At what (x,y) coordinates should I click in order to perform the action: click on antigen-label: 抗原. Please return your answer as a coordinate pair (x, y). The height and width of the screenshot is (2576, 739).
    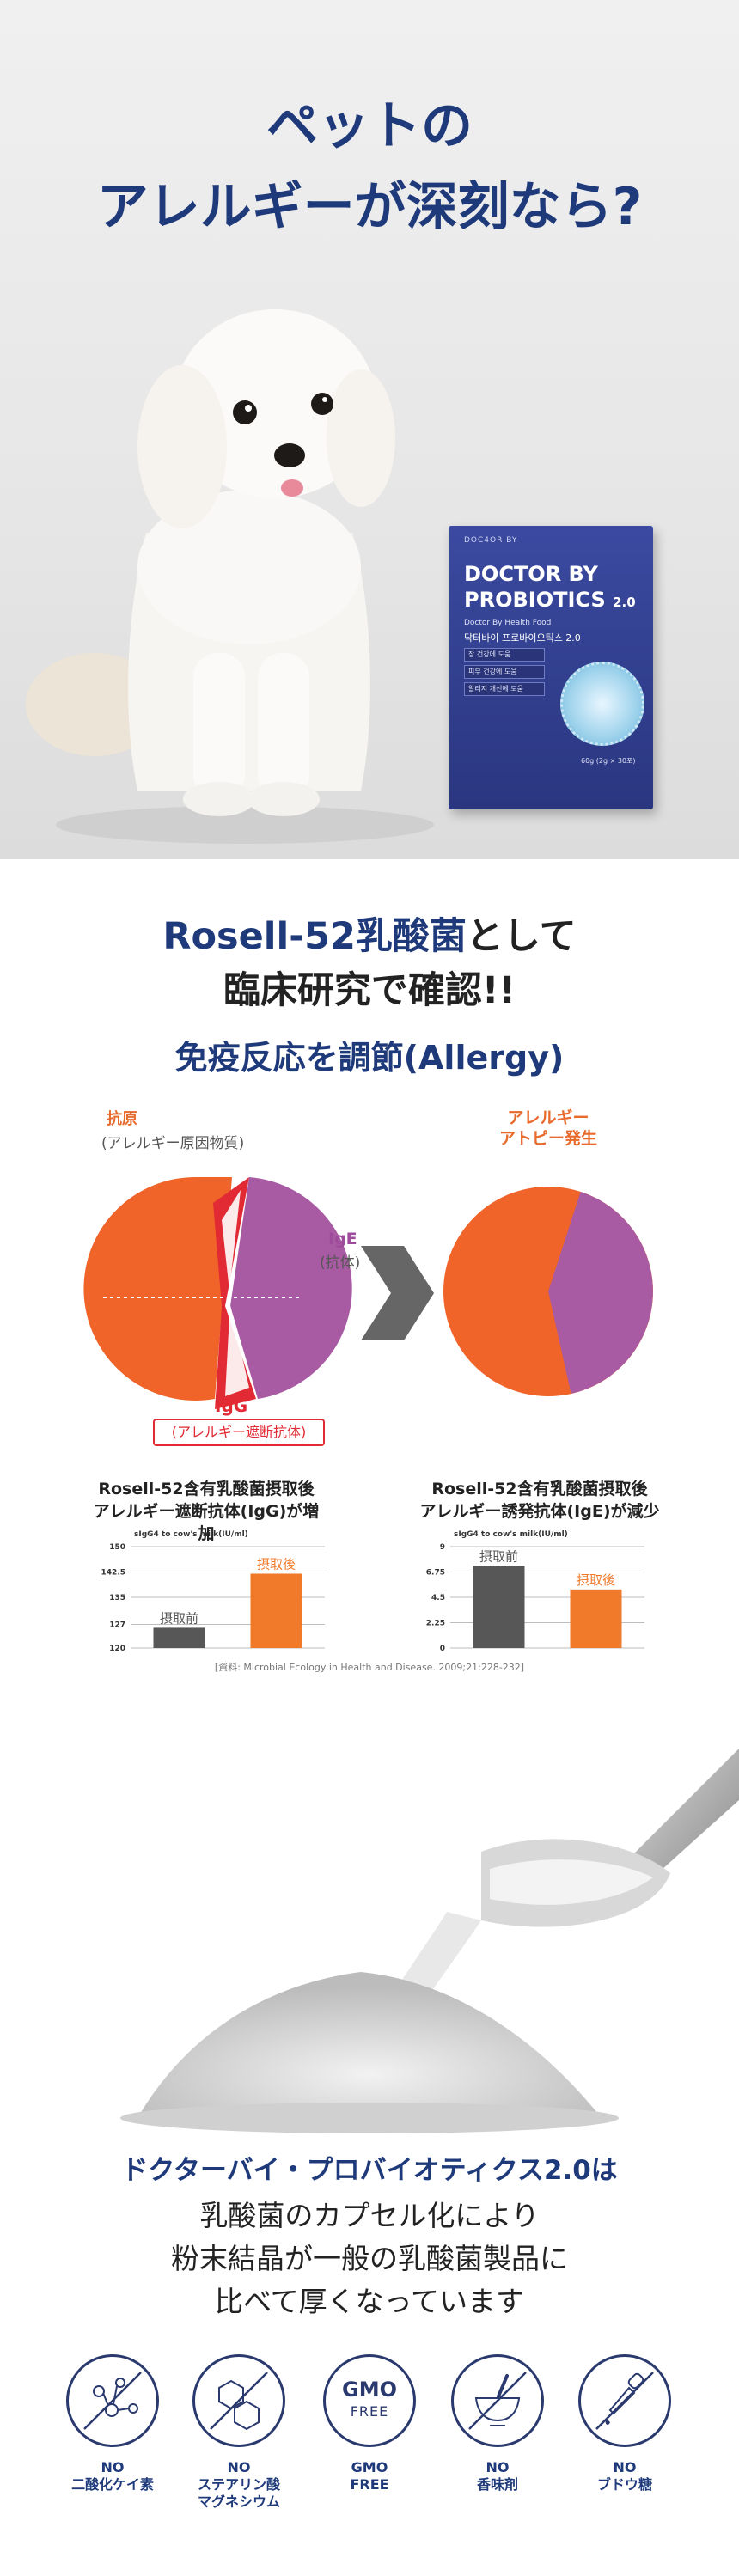
    Looking at the image, I should click on (122, 1119).